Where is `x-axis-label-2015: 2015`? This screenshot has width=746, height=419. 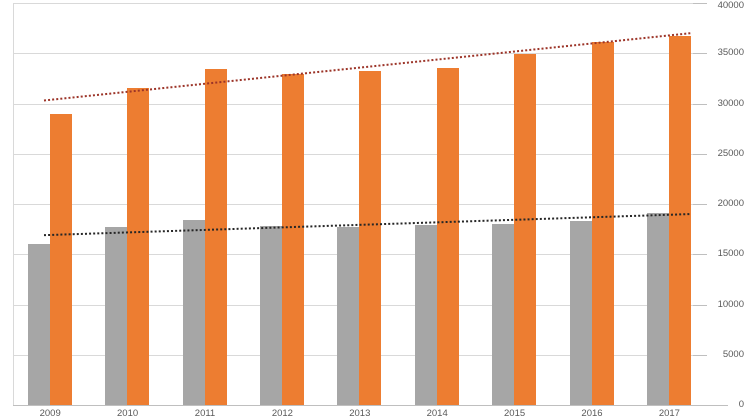
x-axis-label-2015: 2015 is located at coordinates (515, 413).